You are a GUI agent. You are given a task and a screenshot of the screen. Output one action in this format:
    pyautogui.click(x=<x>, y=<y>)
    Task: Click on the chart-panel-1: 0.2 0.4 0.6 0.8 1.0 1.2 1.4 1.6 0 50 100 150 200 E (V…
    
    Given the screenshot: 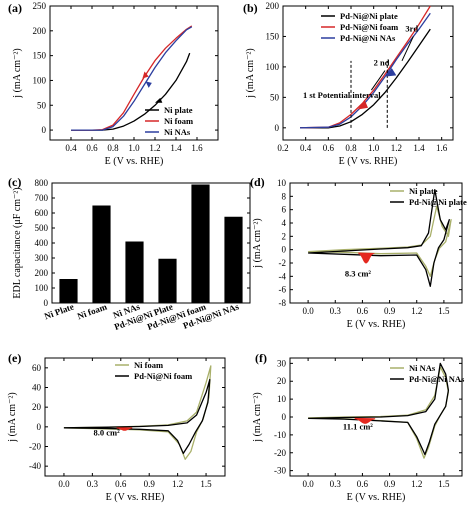 What is the action you would take?
    pyautogui.click(x=349, y=84)
    